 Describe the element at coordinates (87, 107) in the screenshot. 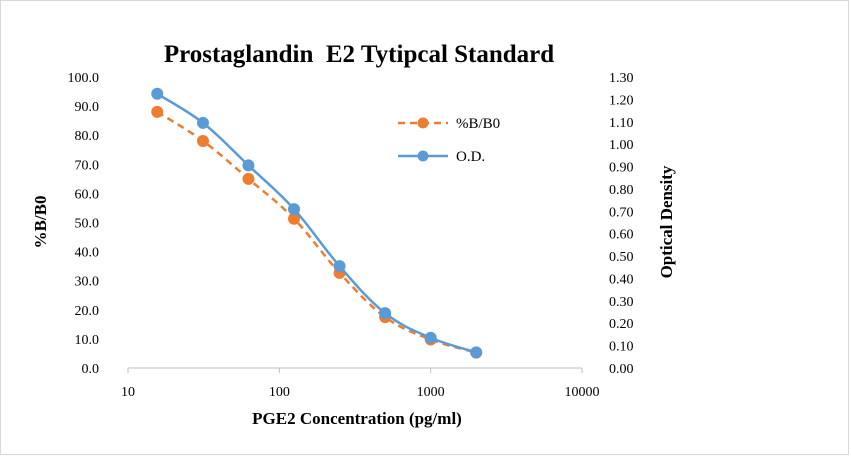

I see `y-tick-label: 90.0` at that location.